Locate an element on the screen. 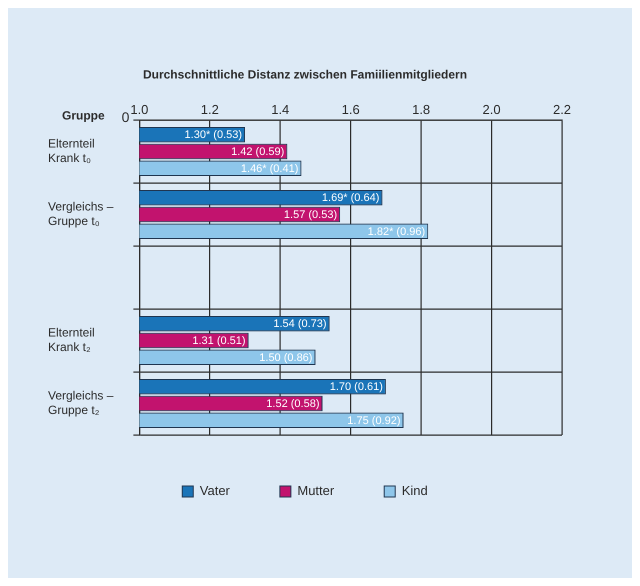 The image size is (640, 586). data-label: 1.54 (0.73) is located at coordinates (300, 324).